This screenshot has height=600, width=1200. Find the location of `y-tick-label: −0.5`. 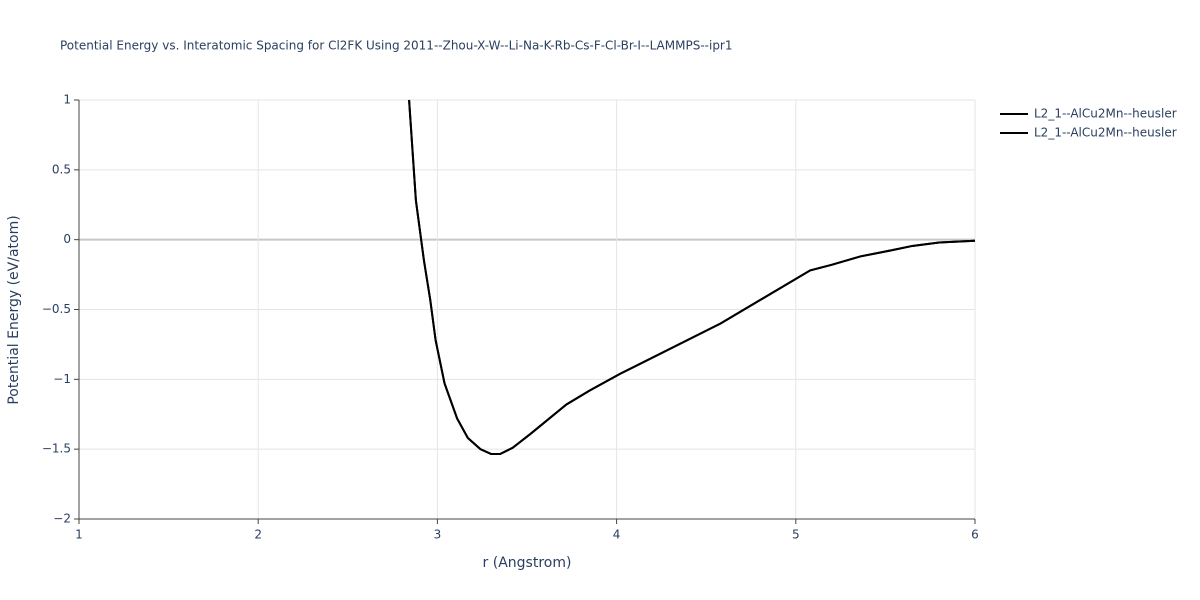

y-tick-label: −0.5 is located at coordinates (56, 309).